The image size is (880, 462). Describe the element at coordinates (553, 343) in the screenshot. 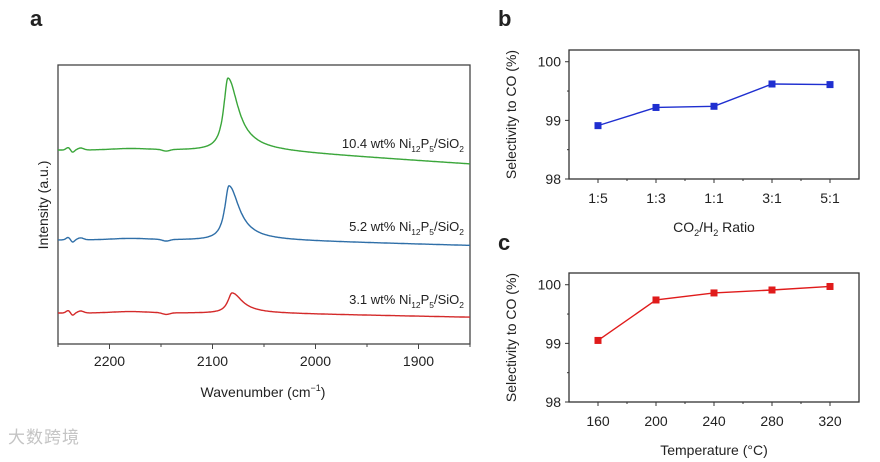

I see `y-tick-label-c: 99` at that location.